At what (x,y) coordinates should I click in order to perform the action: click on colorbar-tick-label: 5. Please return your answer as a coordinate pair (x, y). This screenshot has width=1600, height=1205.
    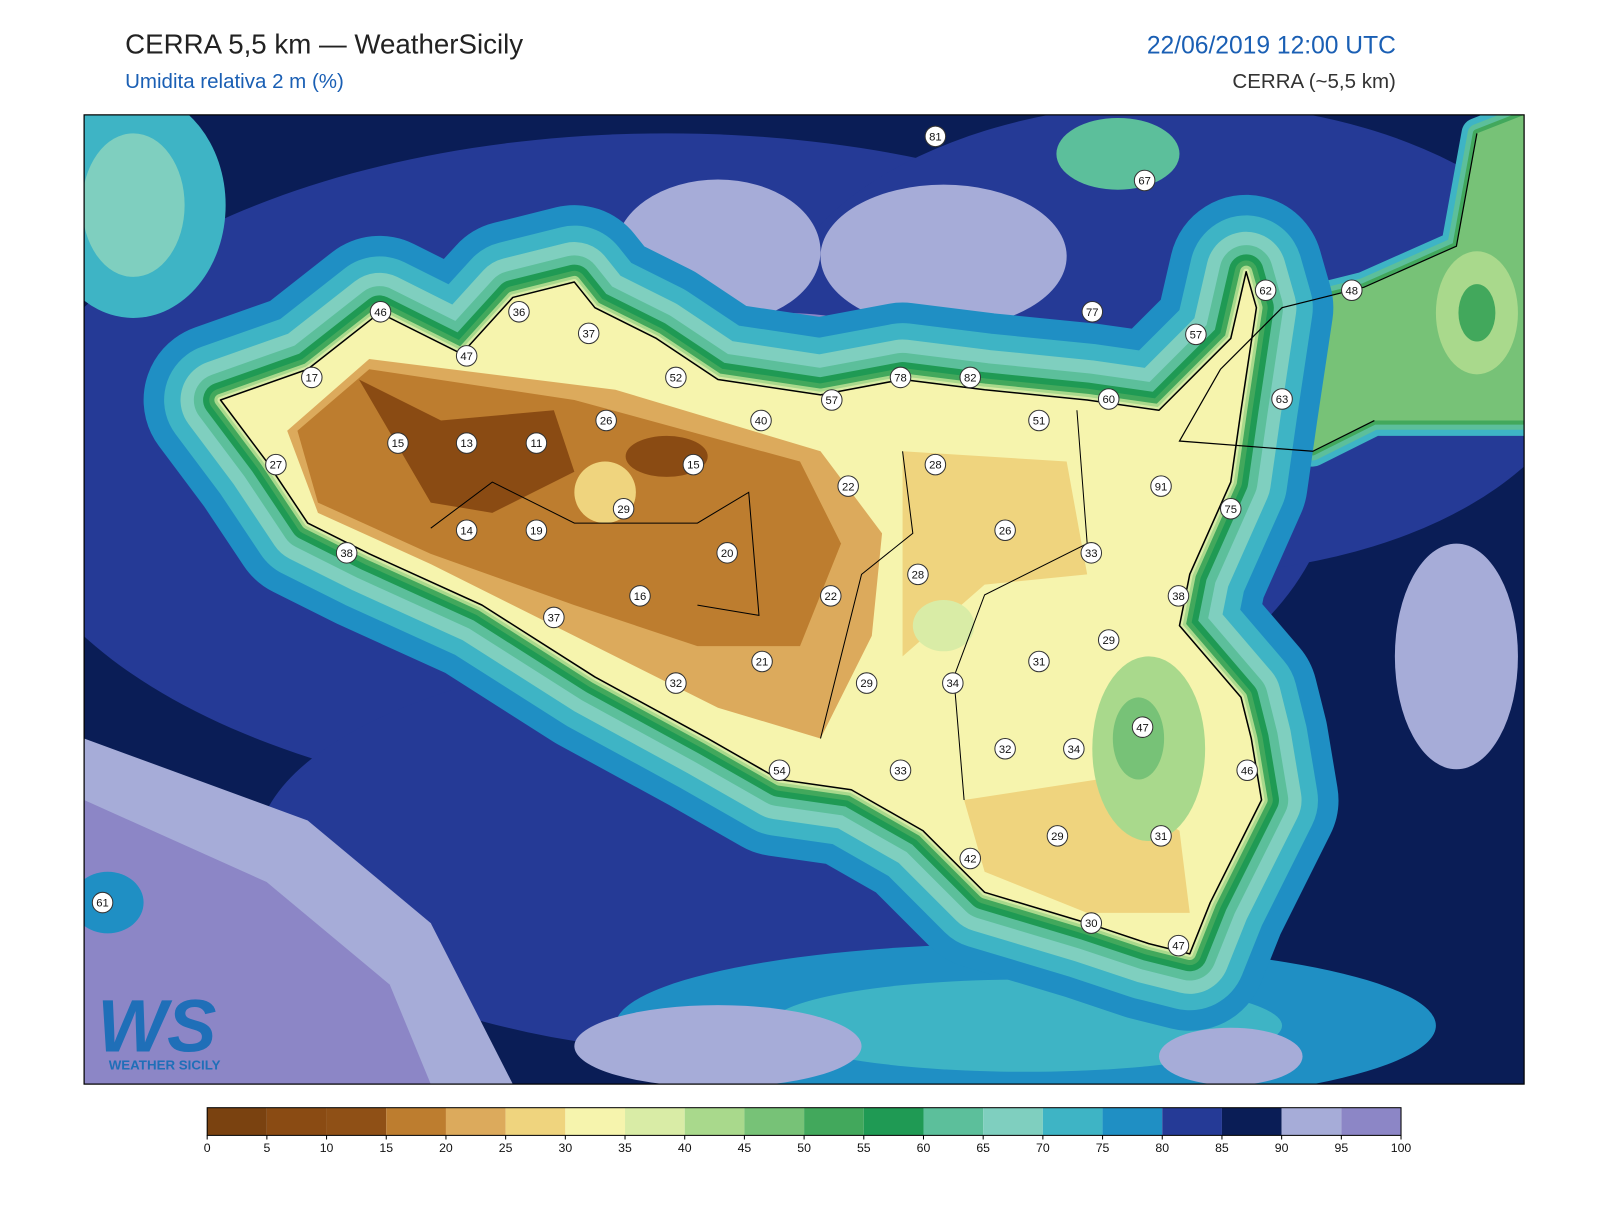
    Looking at the image, I should click on (266, 1148).